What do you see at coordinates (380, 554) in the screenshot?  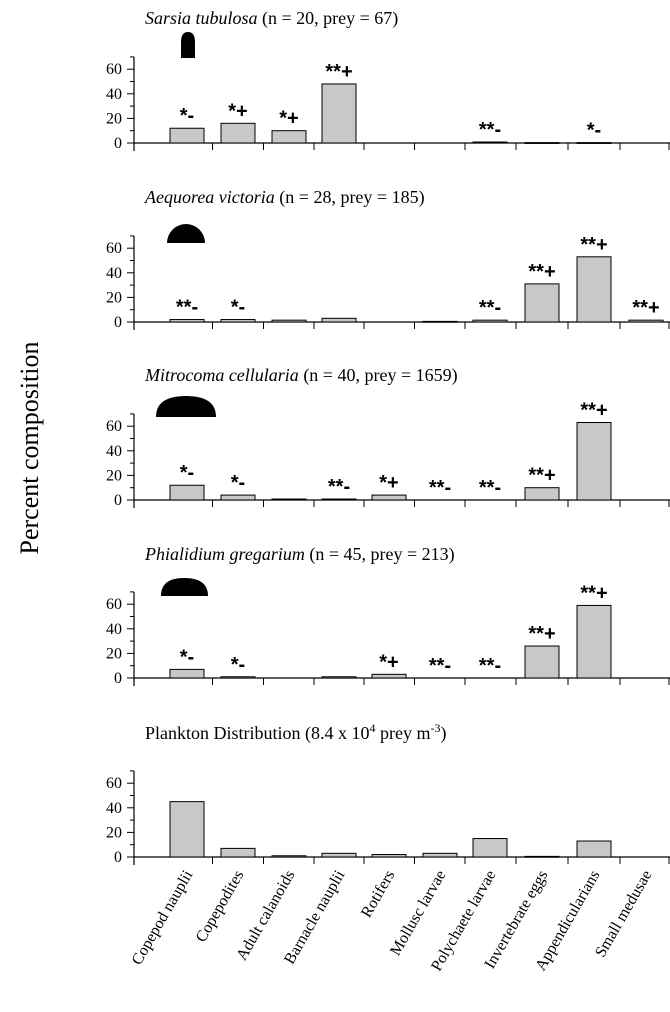 I see `panel-title-counts: (n = 45, prey = 213)` at bounding box center [380, 554].